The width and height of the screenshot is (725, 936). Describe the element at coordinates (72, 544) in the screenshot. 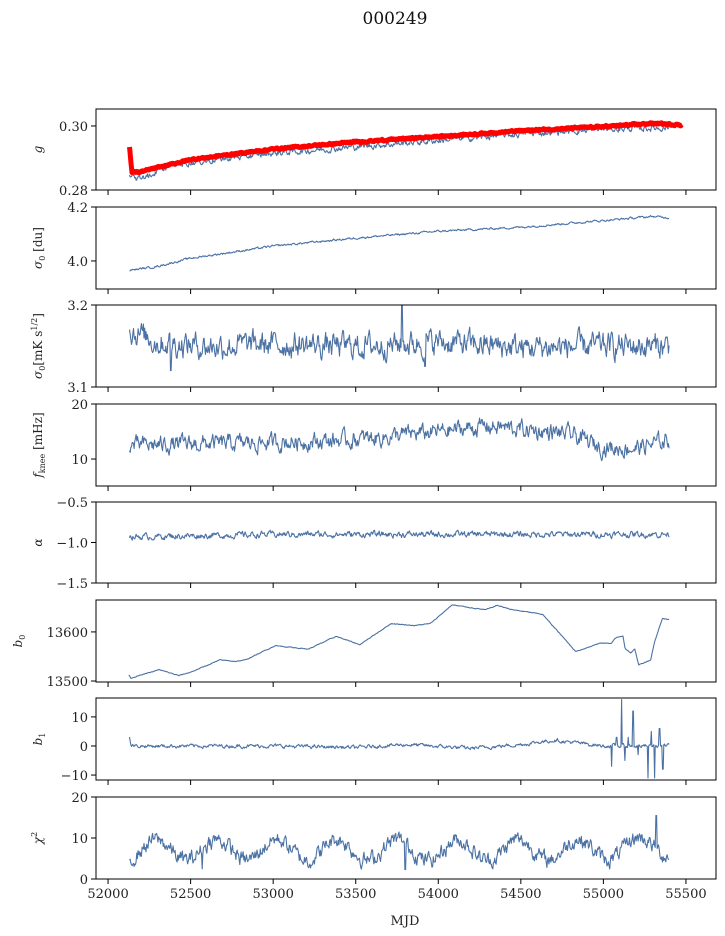

I see `y-tick-label: −1.0` at that location.